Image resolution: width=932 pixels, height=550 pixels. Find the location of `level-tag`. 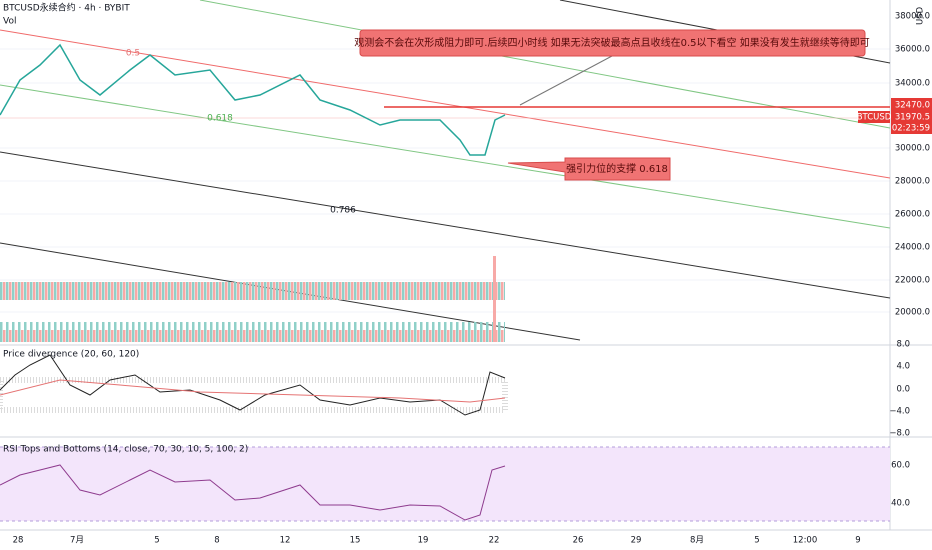

level-tag is located at coordinates (911, 104).